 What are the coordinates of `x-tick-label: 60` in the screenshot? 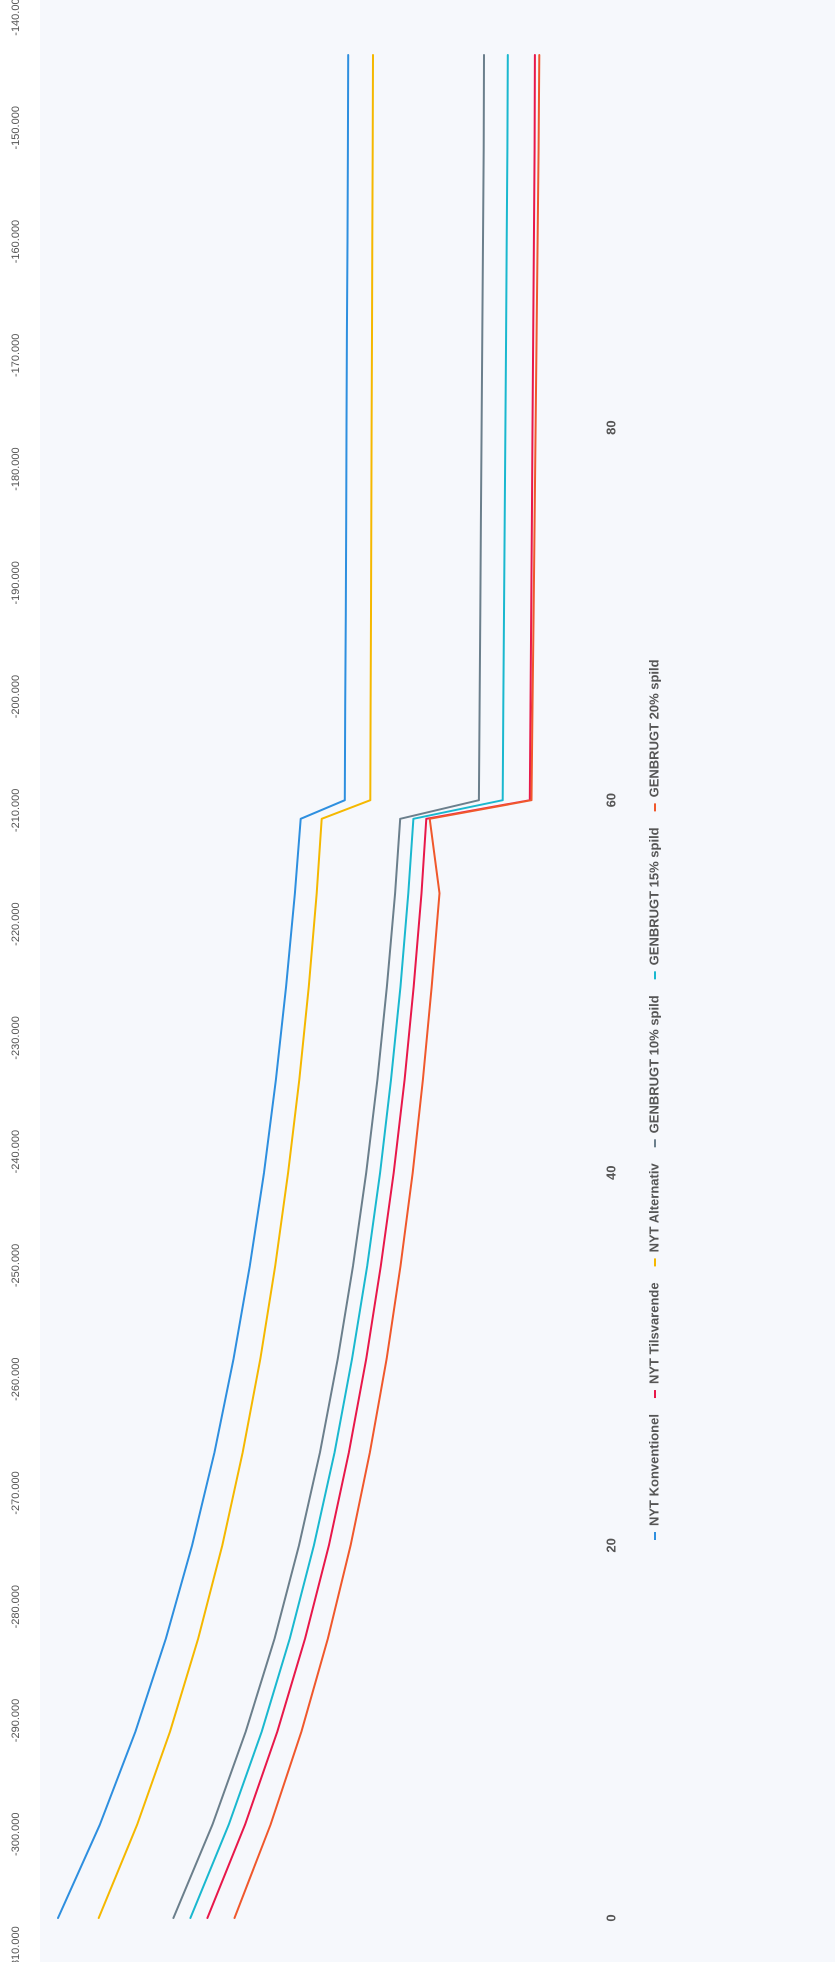 It's located at (610, 800).